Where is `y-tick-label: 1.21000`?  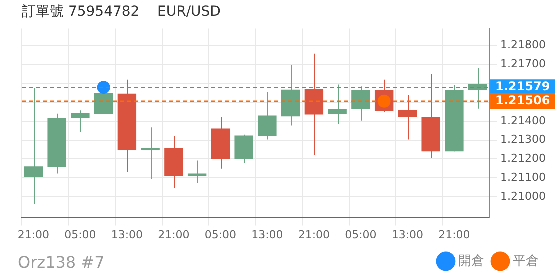 y-tick-label: 1.21000 is located at coordinates (523, 196).